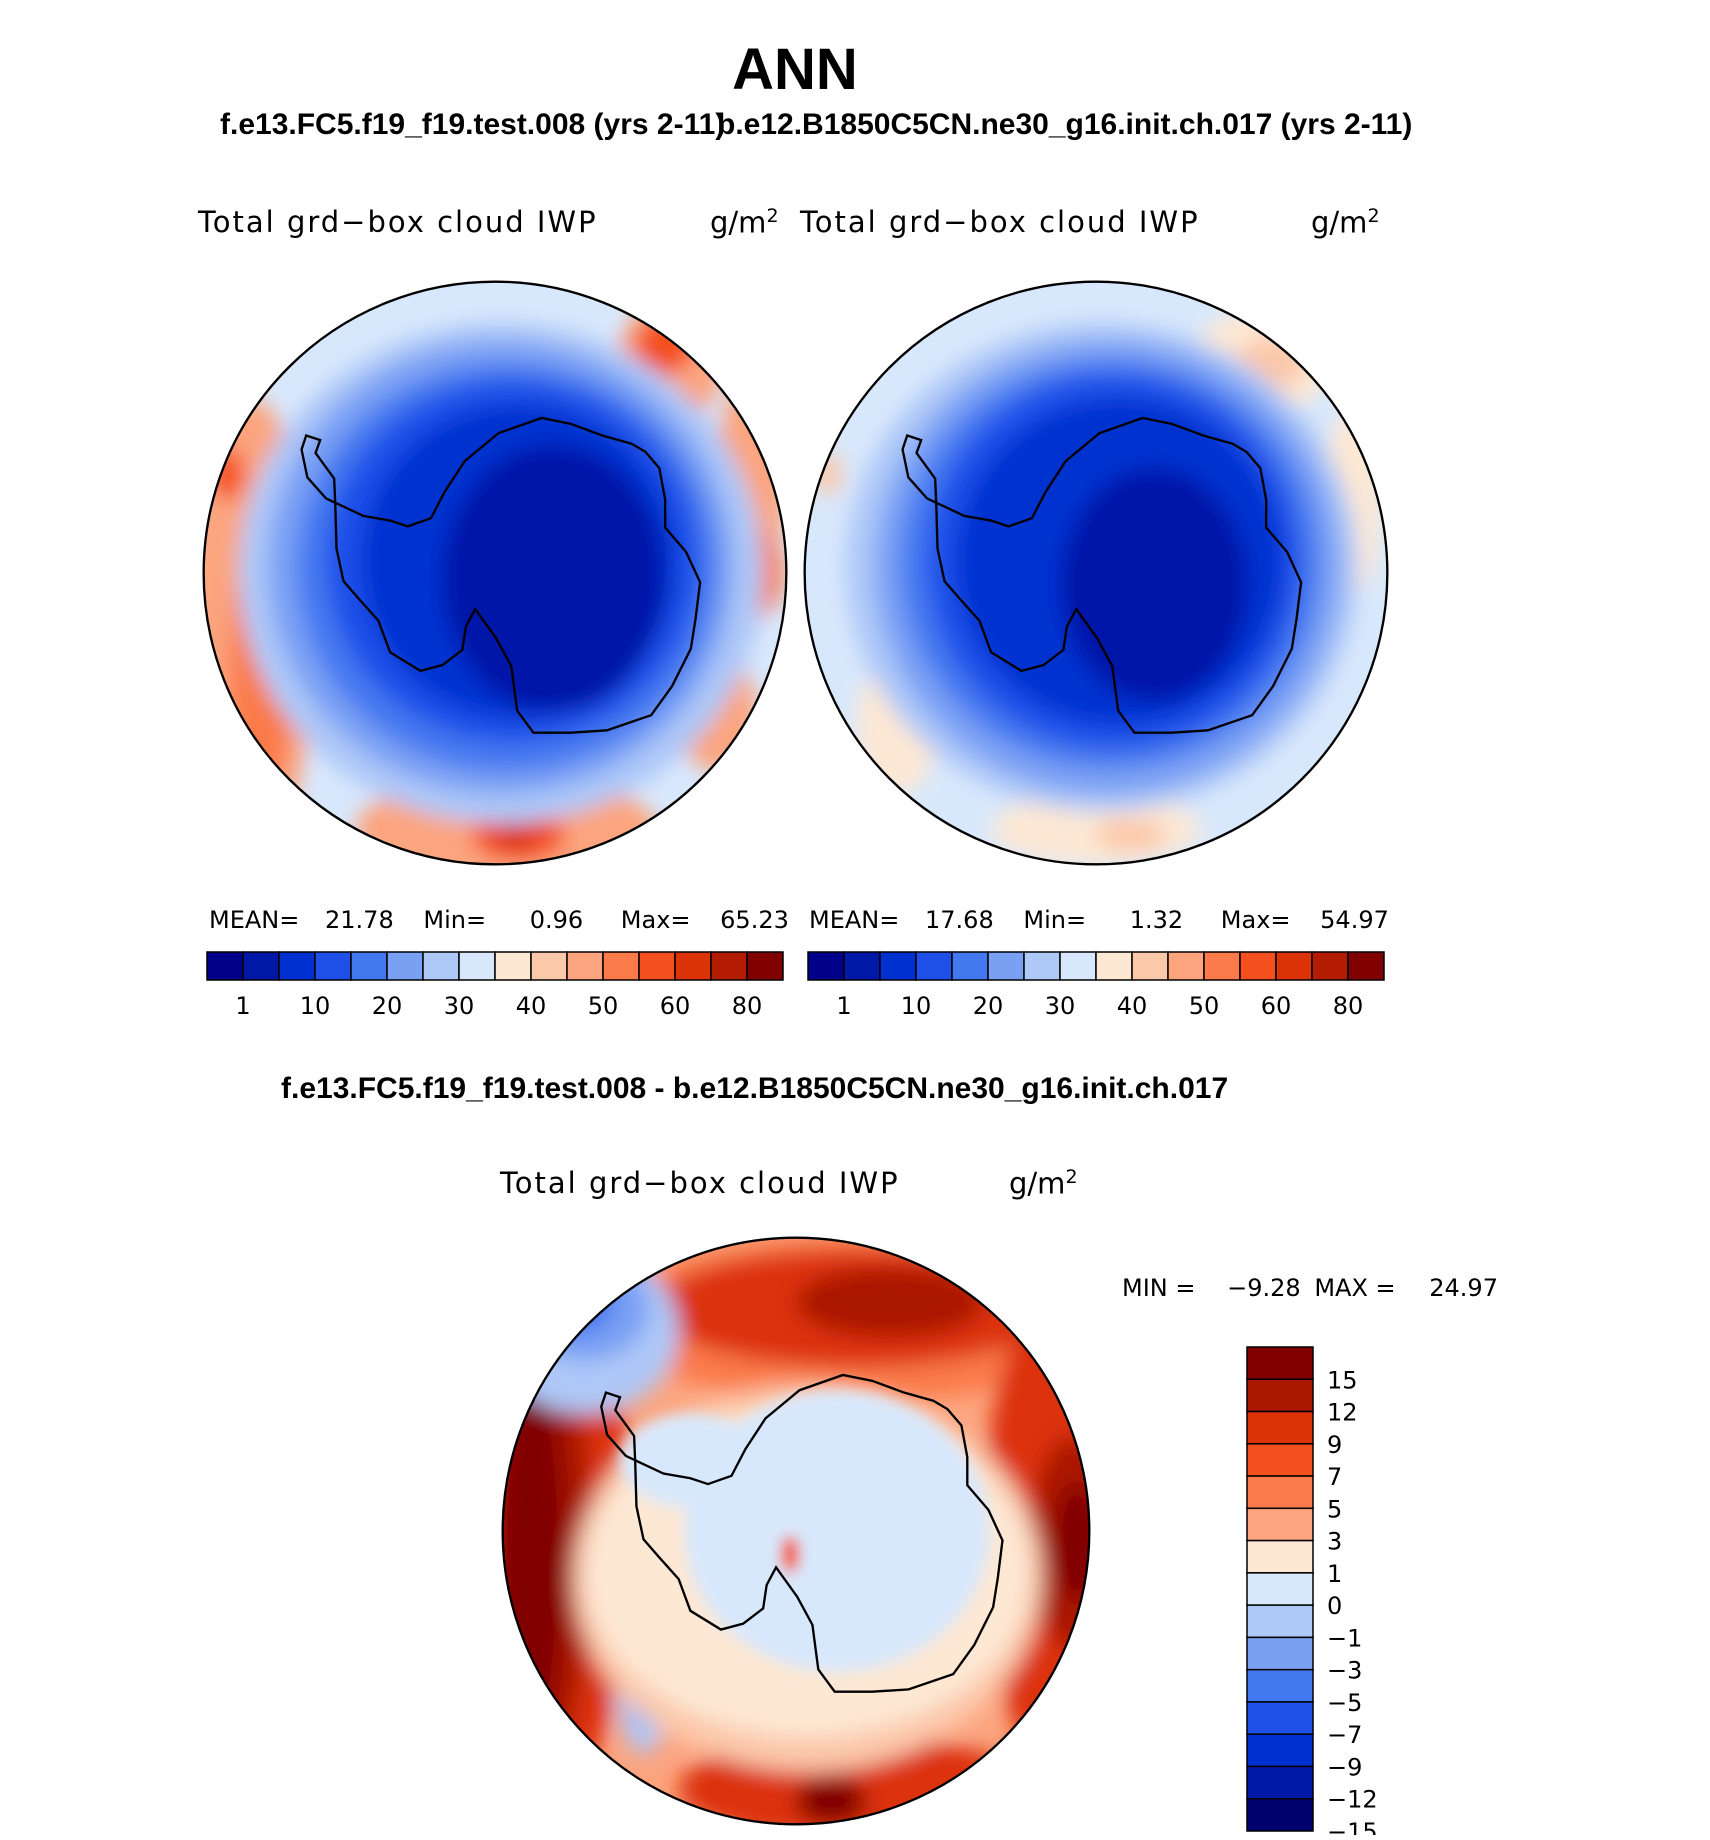  What do you see at coordinates (315, 1006) in the screenshot?
I see `colorbar-0-tick-label: 10` at bounding box center [315, 1006].